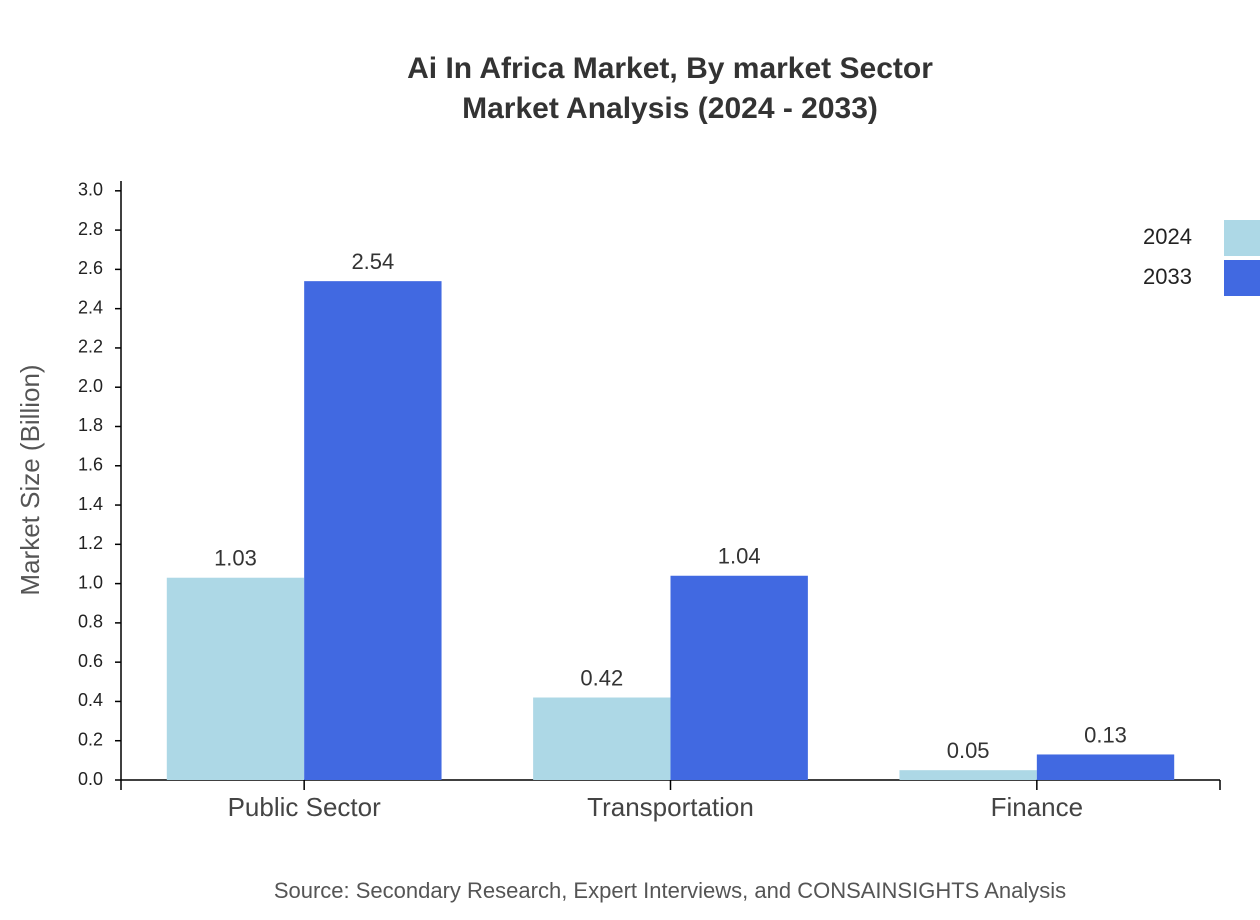 This screenshot has height=920, width=1260. What do you see at coordinates (1167, 236) in the screenshot?
I see `legend-label: 2024` at bounding box center [1167, 236].